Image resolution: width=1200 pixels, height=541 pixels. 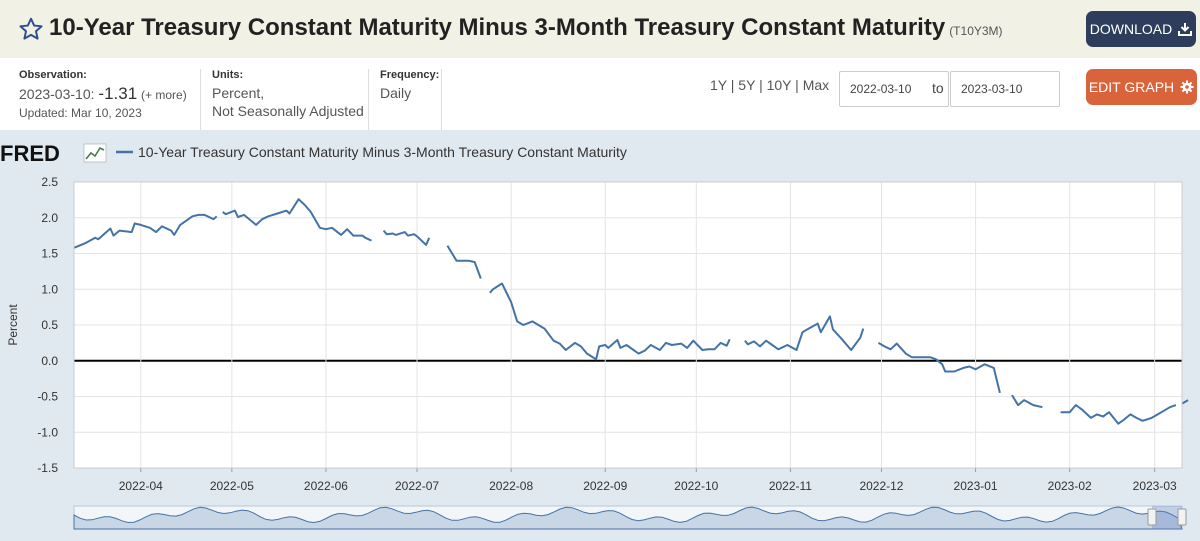 I want to click on range-navigator, so click(x=630, y=517).